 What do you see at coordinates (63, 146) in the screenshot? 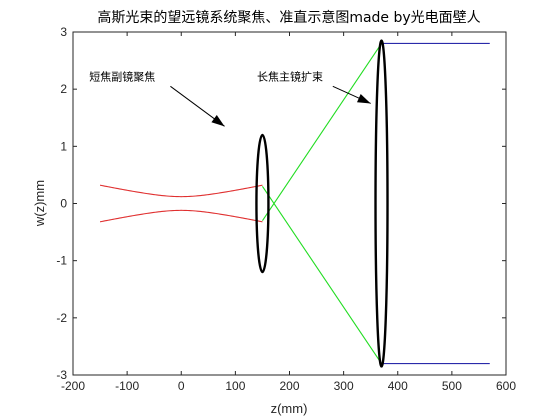
I see `y-tick-label: 1` at bounding box center [63, 146].